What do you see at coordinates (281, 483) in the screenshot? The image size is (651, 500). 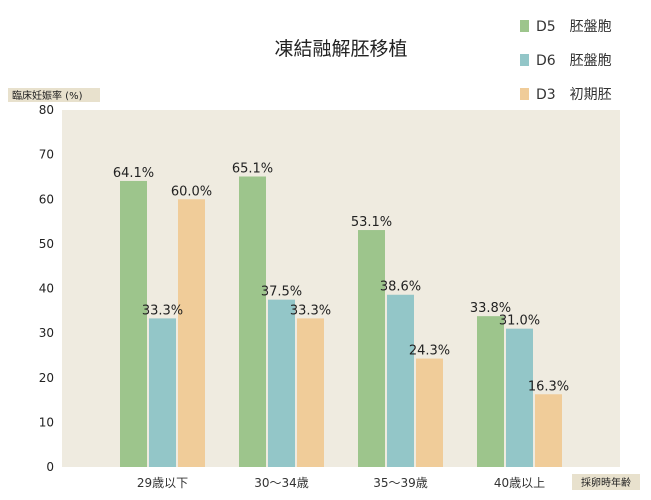 I see `category-label: 30〜34歳` at bounding box center [281, 483].